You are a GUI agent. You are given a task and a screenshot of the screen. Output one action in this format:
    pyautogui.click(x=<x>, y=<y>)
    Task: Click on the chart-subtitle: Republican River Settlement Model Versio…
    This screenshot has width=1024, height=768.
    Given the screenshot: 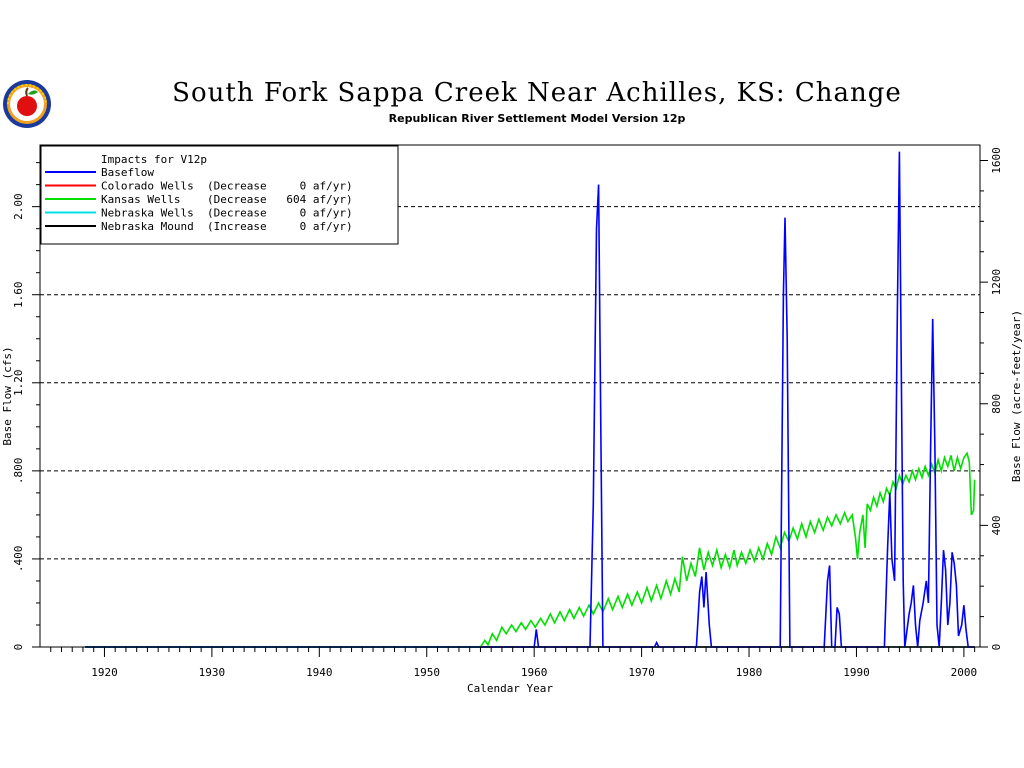 What is the action you would take?
    pyautogui.click(x=537, y=118)
    